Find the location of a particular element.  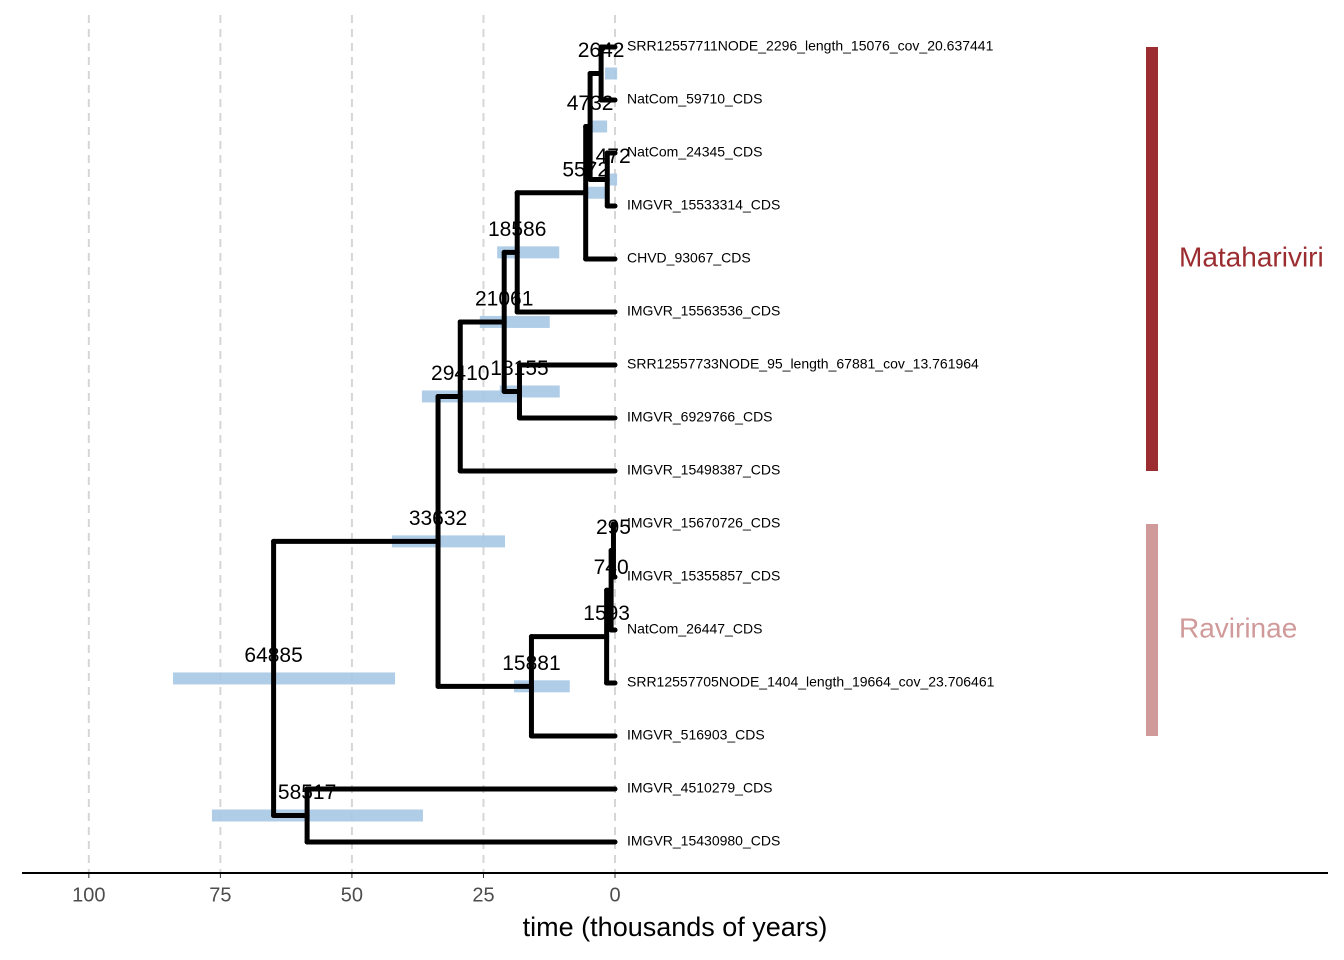

clade-label: Ravirinae is located at coordinates (1238, 627).